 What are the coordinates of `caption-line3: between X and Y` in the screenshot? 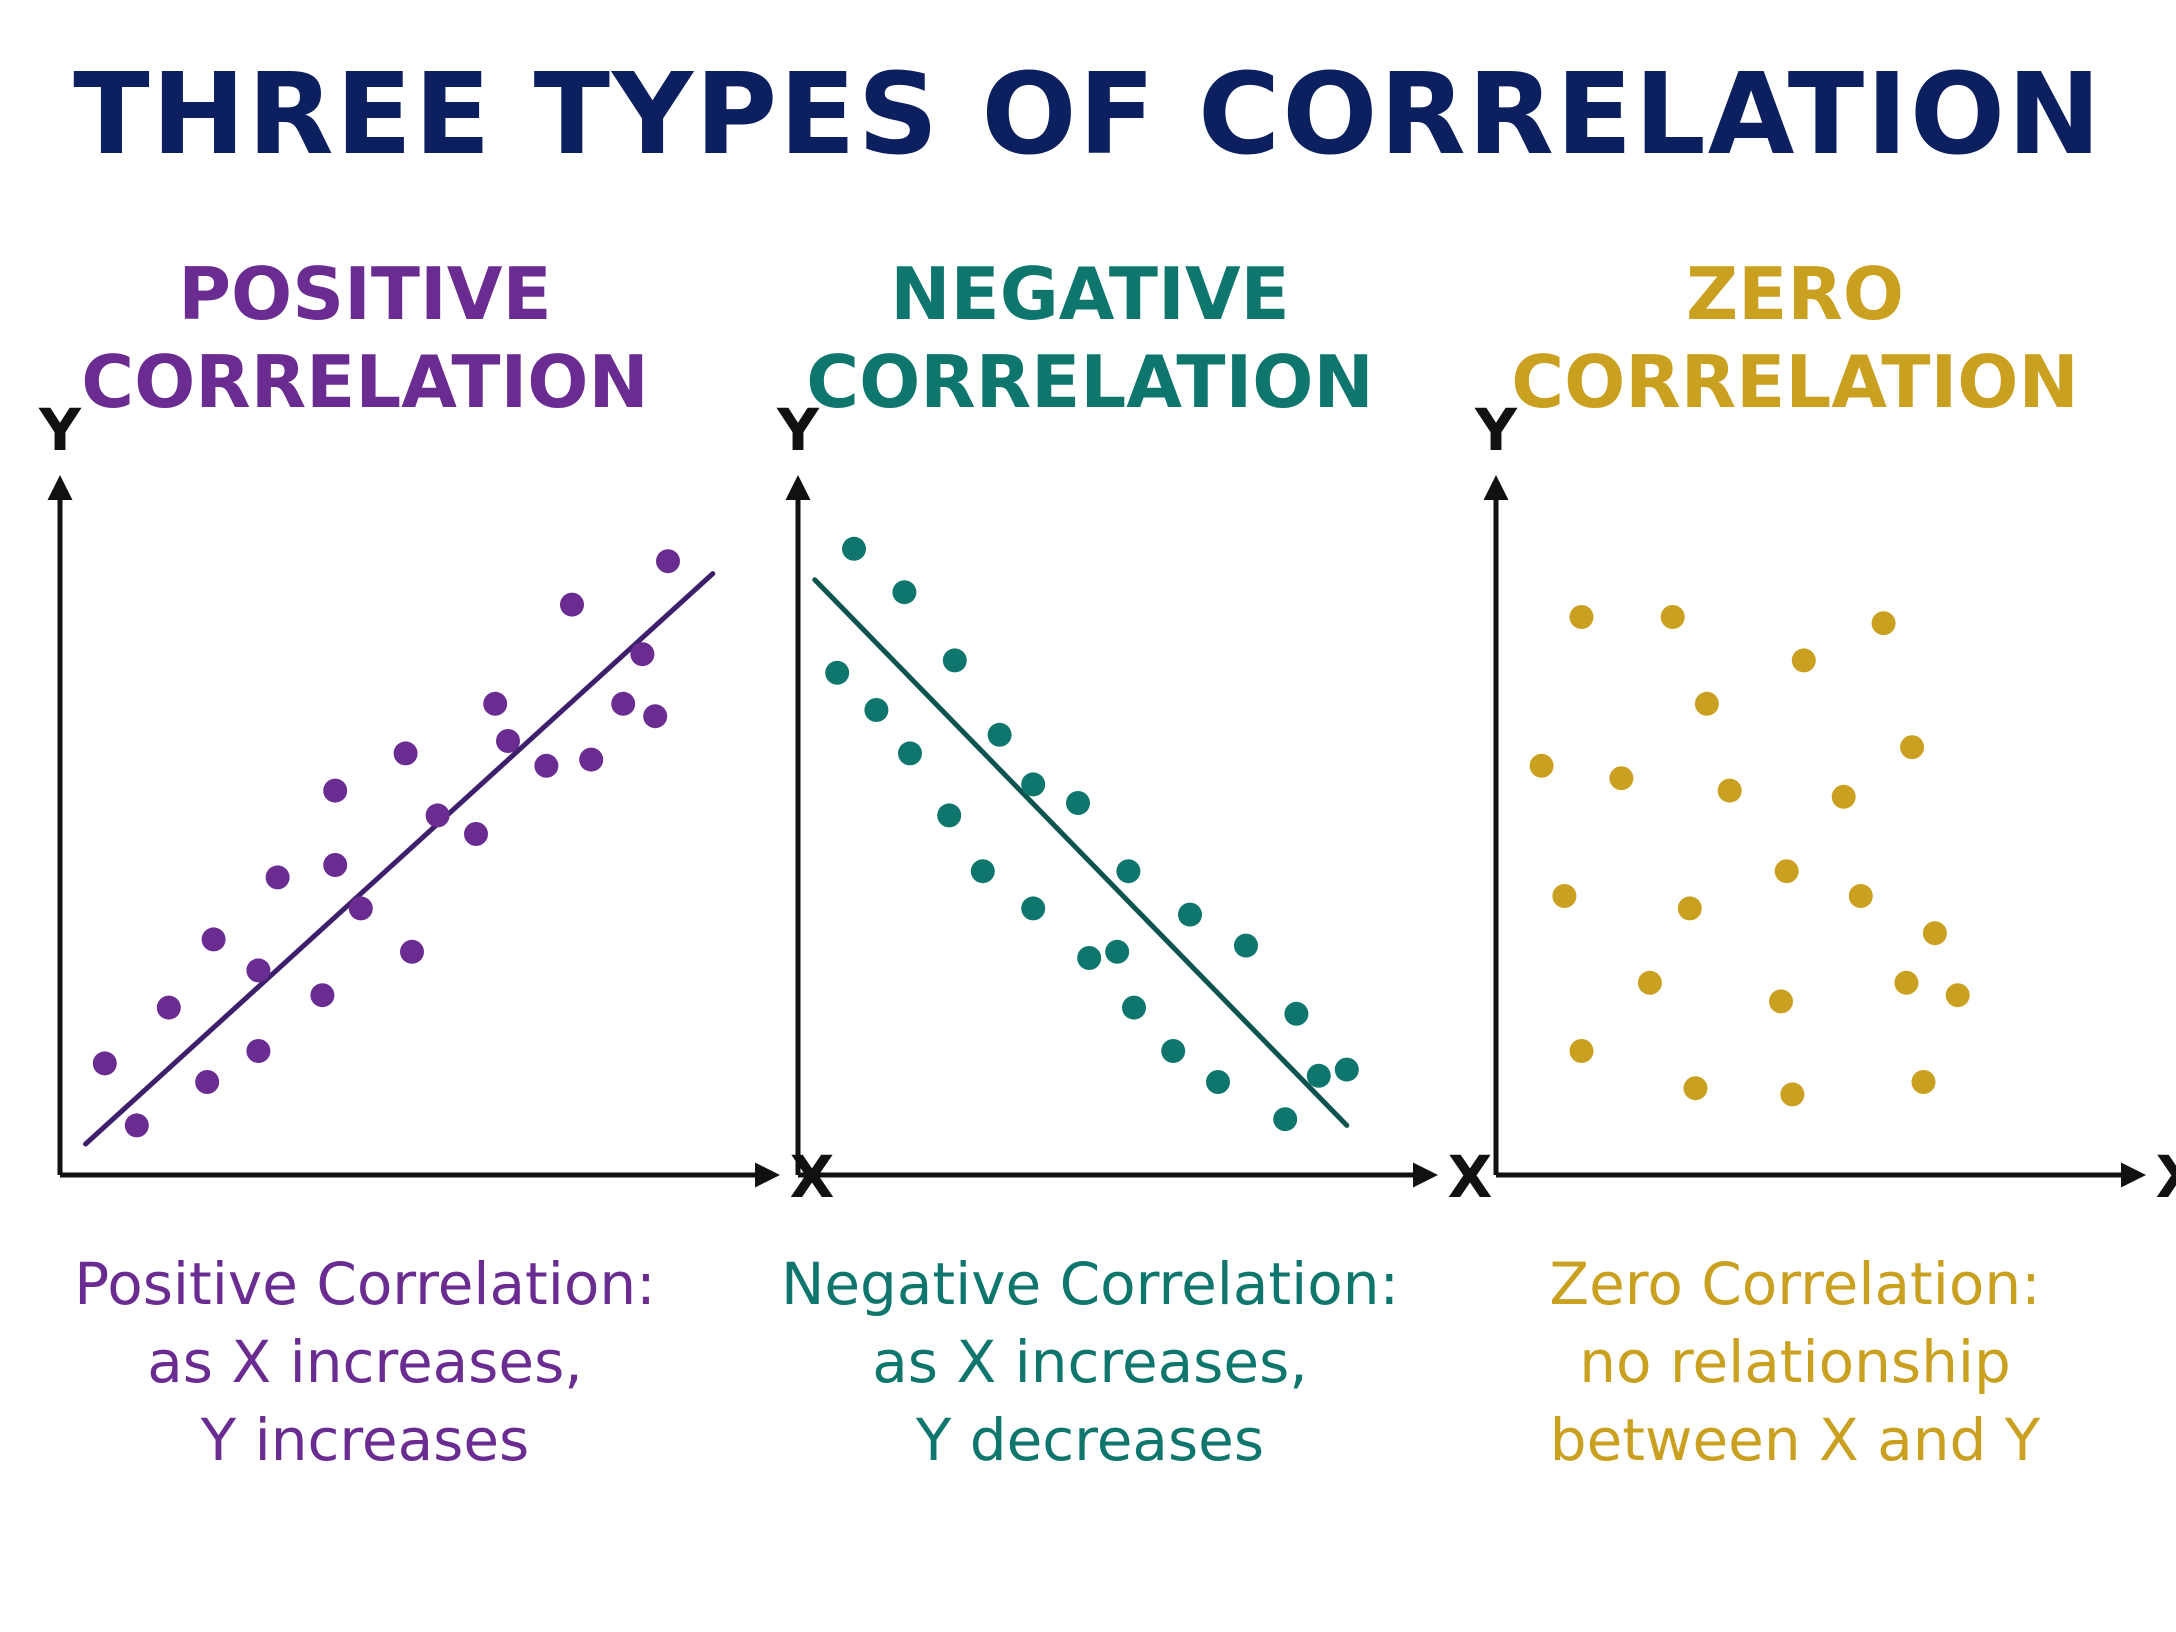 It's located at (1795, 1440).